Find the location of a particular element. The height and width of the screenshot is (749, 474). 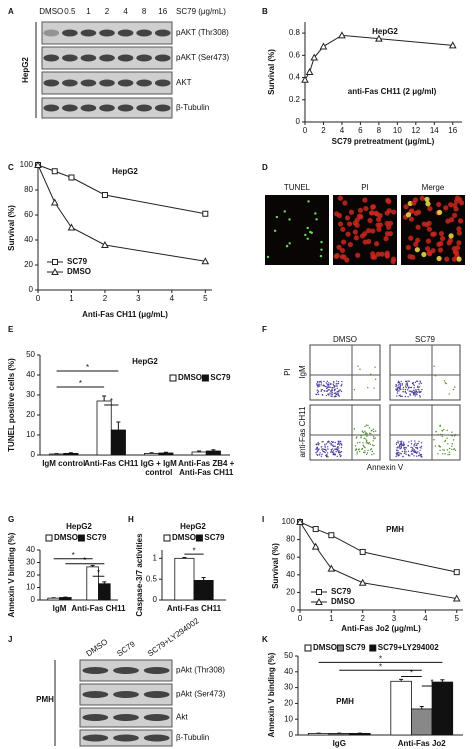

panel-label: J is located at coordinates (10, 639).